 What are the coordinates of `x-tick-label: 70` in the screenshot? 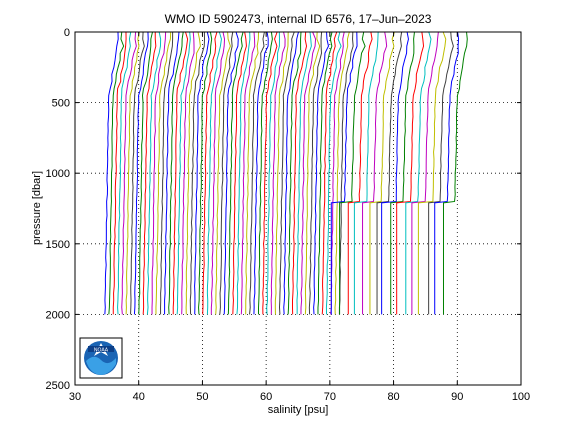 It's located at (330, 397).